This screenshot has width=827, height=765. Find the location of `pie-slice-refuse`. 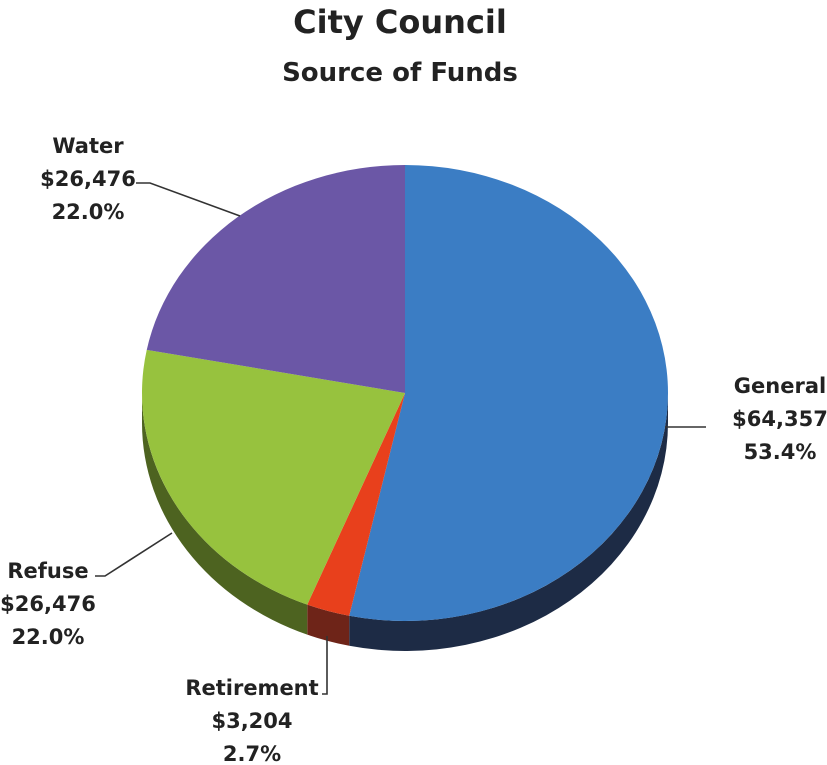

pie-slice-refuse is located at coordinates (274, 477).